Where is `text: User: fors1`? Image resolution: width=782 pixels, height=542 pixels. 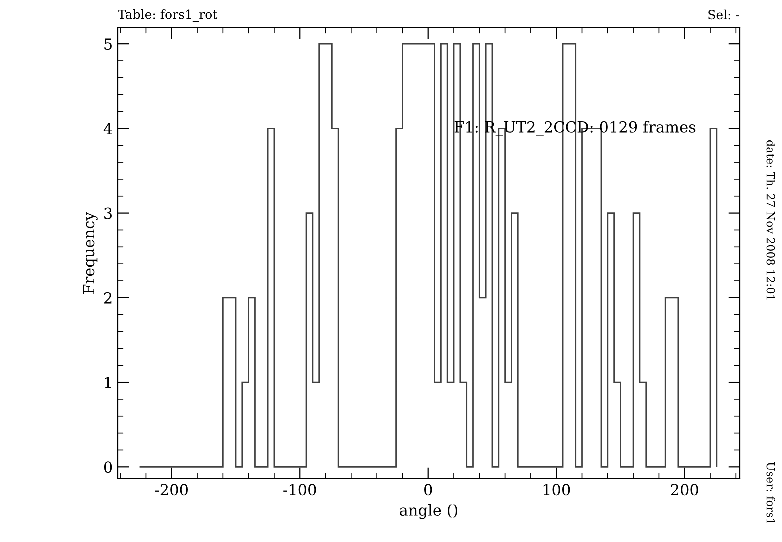 text: User: fors1 is located at coordinates (771, 493).